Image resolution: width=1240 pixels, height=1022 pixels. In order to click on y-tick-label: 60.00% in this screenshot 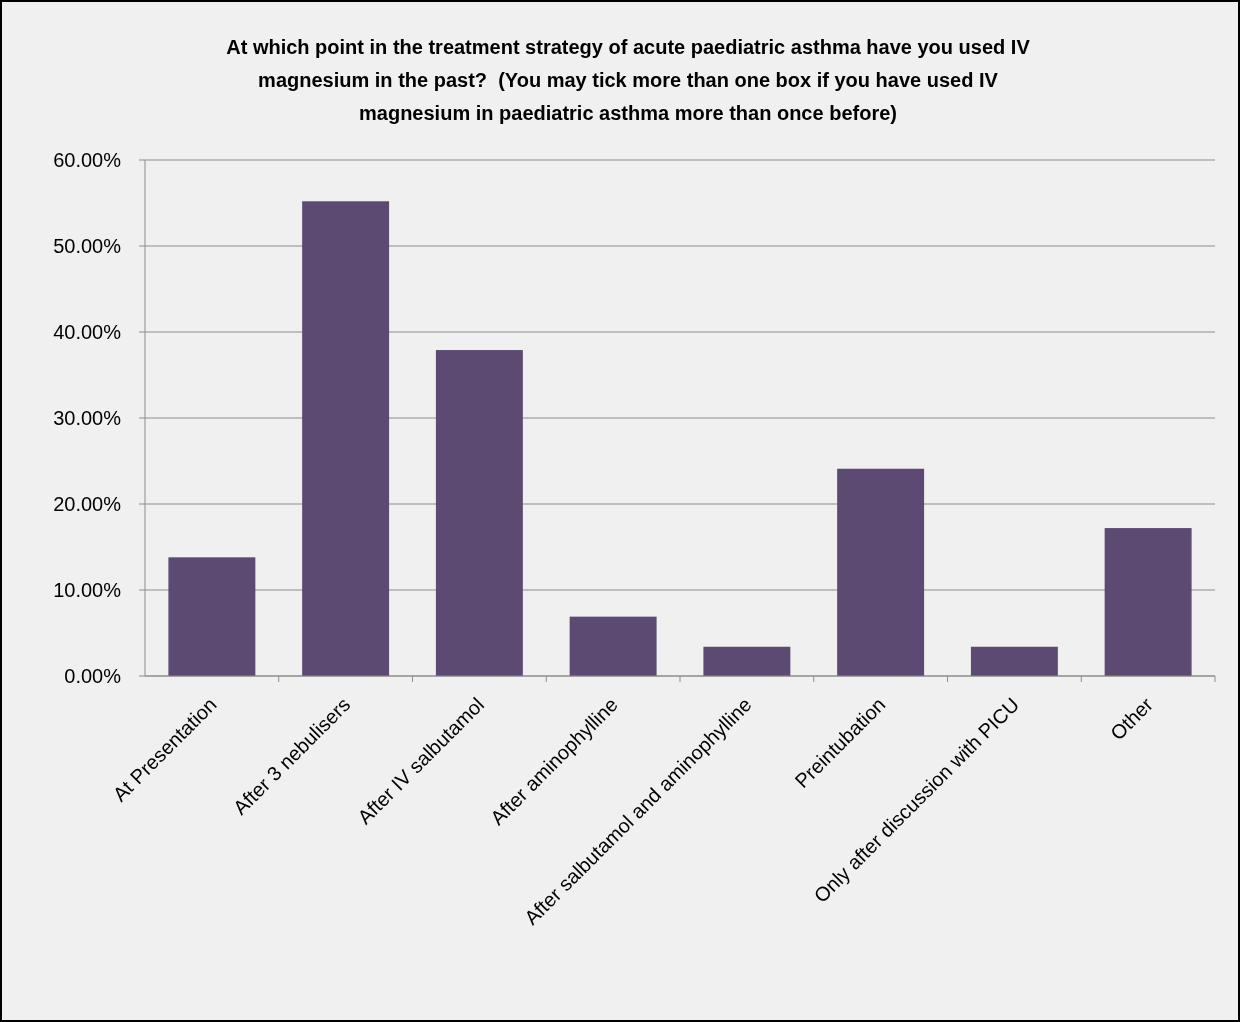, I will do `click(87, 160)`.